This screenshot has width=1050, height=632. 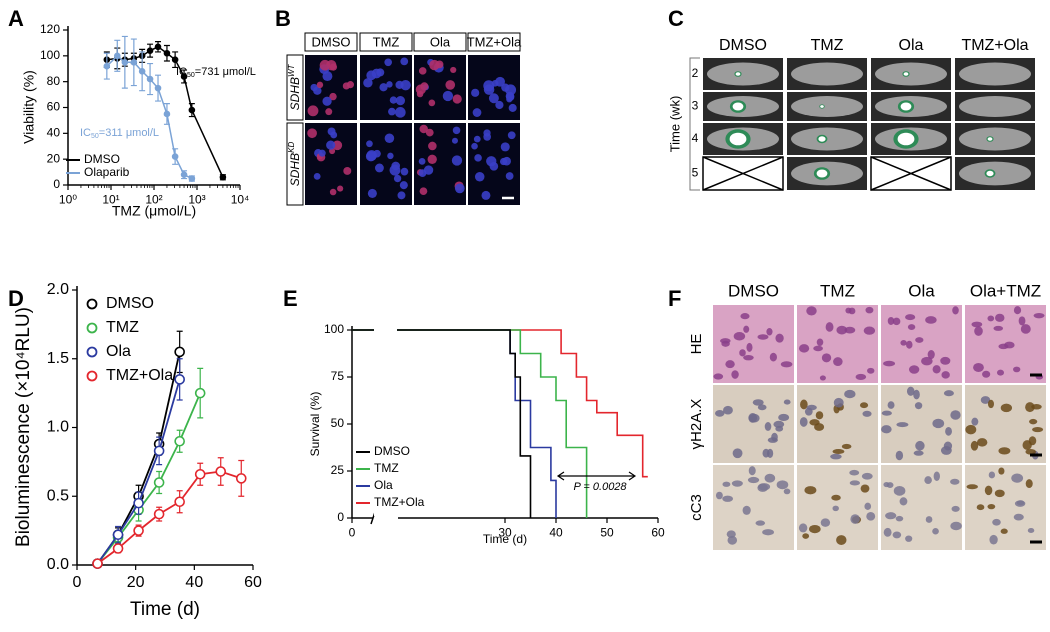 I want to click on annotation-text: IC, so click(x=181, y=72).